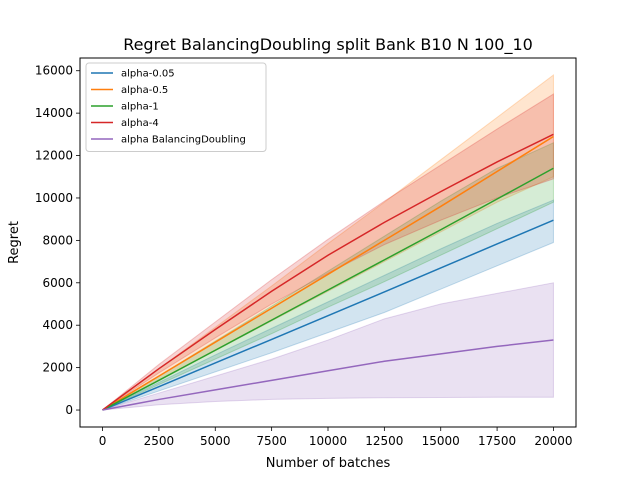 This screenshot has width=640, height=480. I want to click on x-tick-label: 12500, so click(384, 441).